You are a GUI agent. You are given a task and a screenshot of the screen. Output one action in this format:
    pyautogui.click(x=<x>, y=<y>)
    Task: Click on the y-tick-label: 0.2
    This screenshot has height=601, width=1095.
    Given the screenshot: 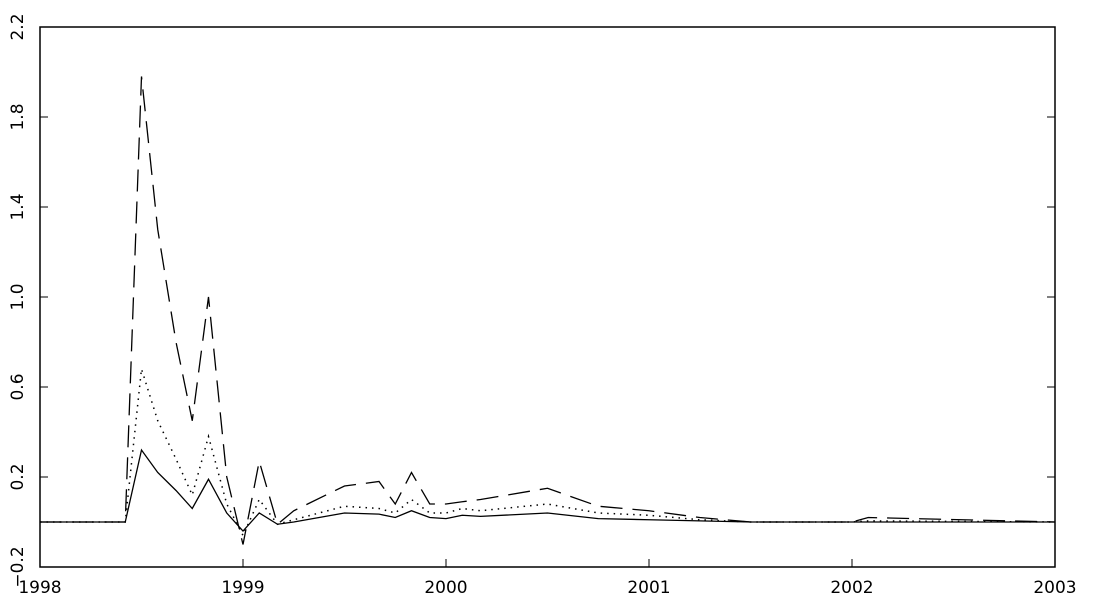 What is the action you would take?
    pyautogui.click(x=18, y=476)
    